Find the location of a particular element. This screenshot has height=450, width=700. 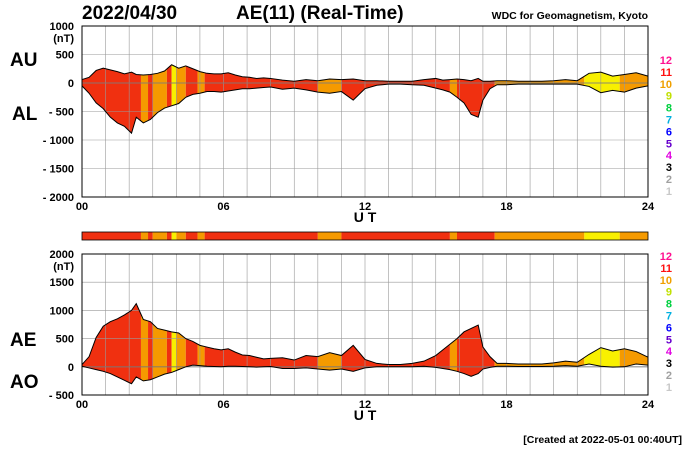

y-tick-label: - 1500 is located at coordinates (58, 170).